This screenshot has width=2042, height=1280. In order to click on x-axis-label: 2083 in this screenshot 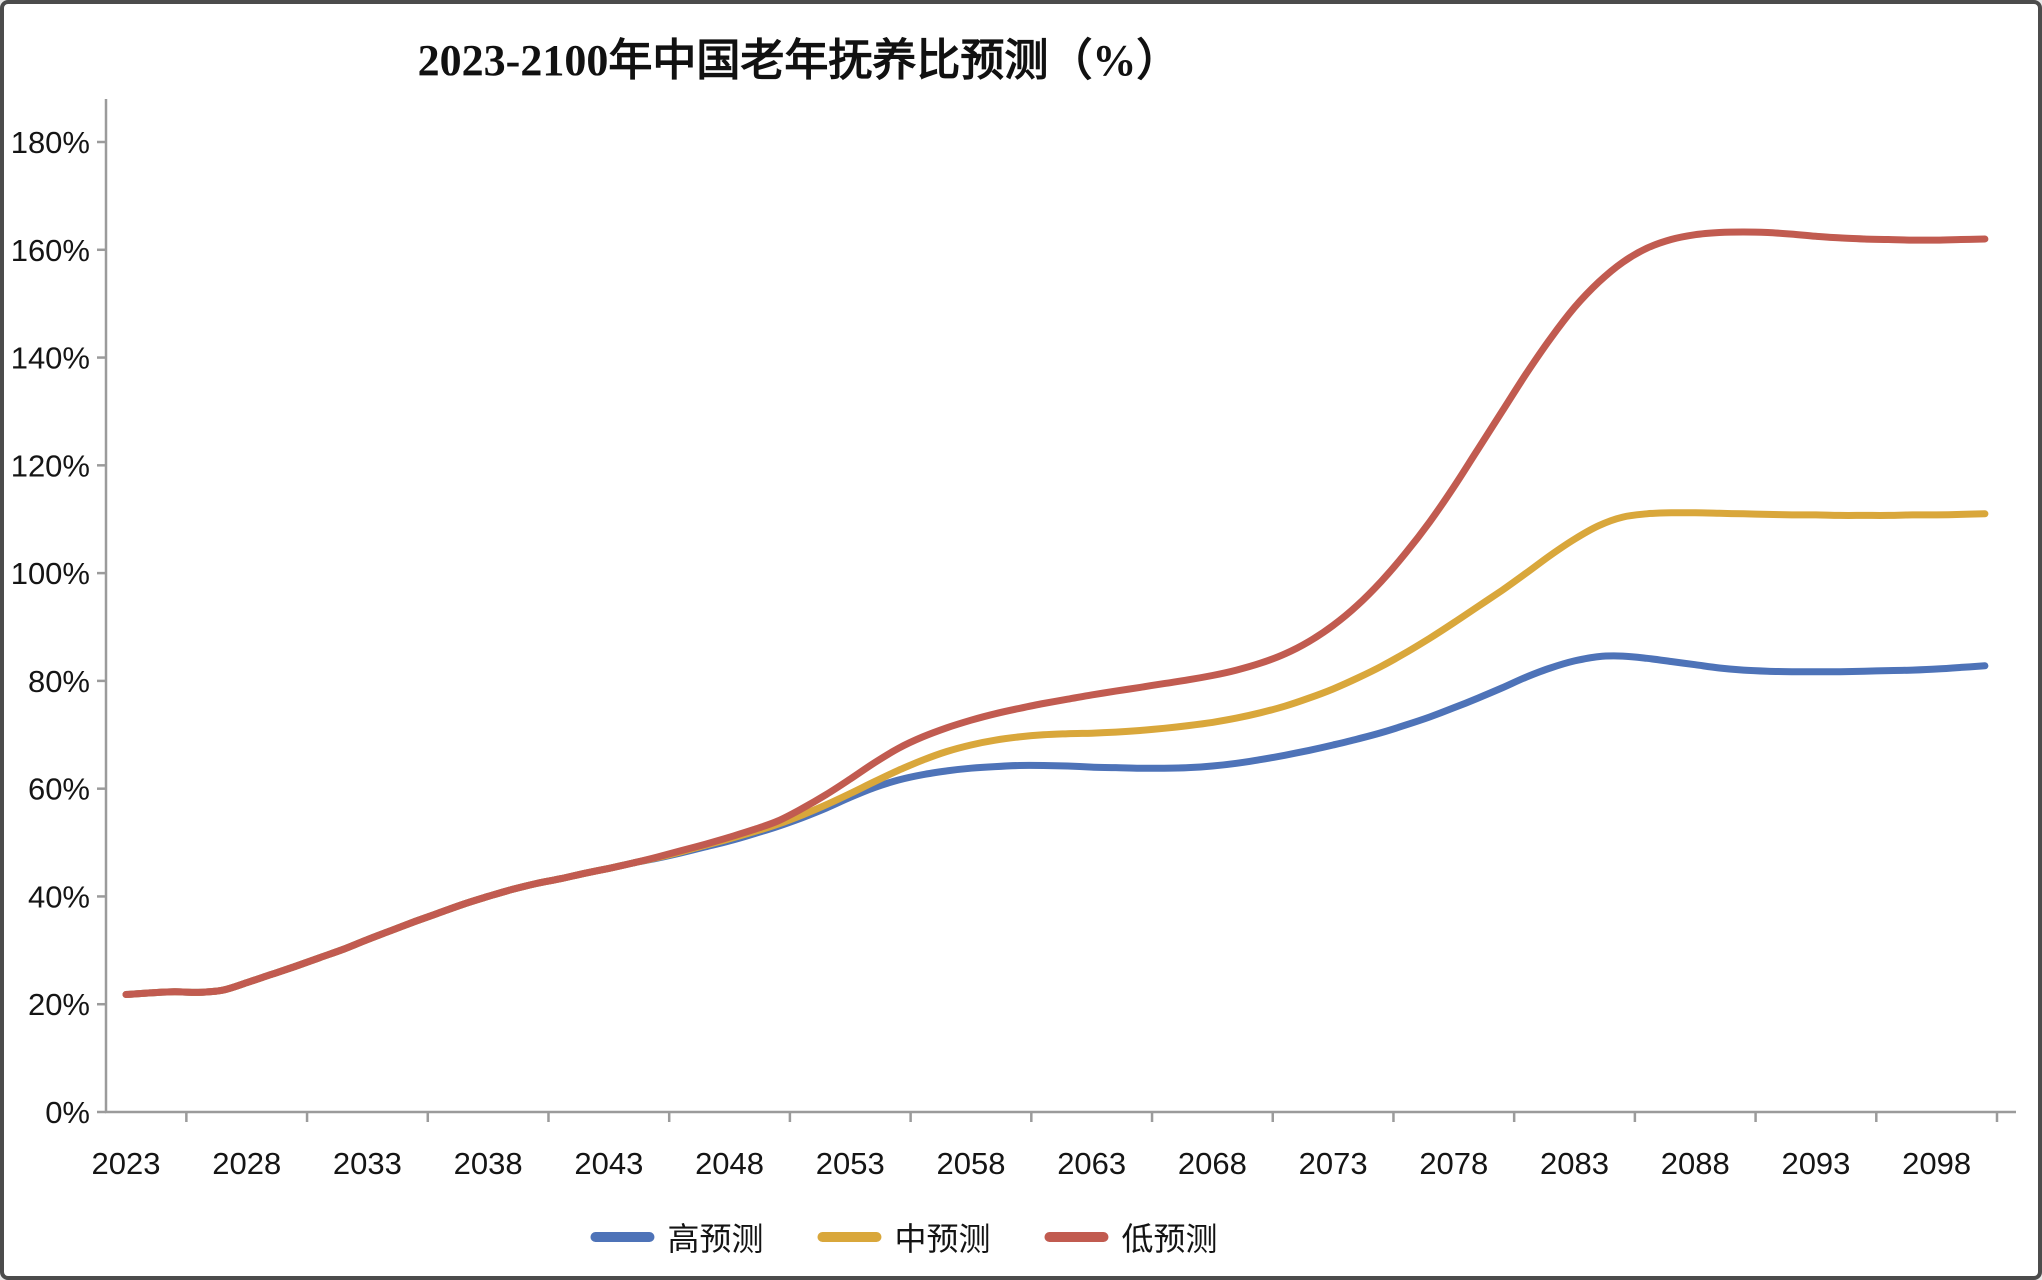, I will do `click(1574, 1163)`.